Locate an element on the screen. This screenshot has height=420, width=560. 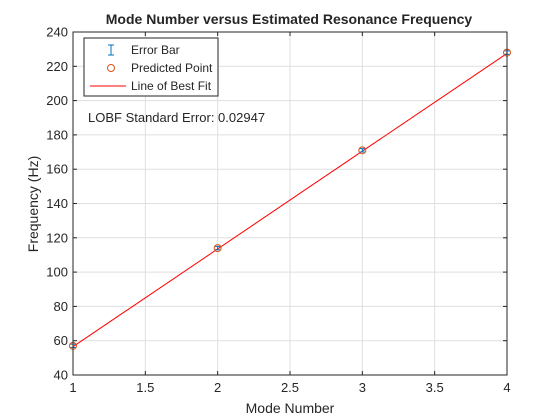
legend-circle-icon is located at coordinates (111, 68).